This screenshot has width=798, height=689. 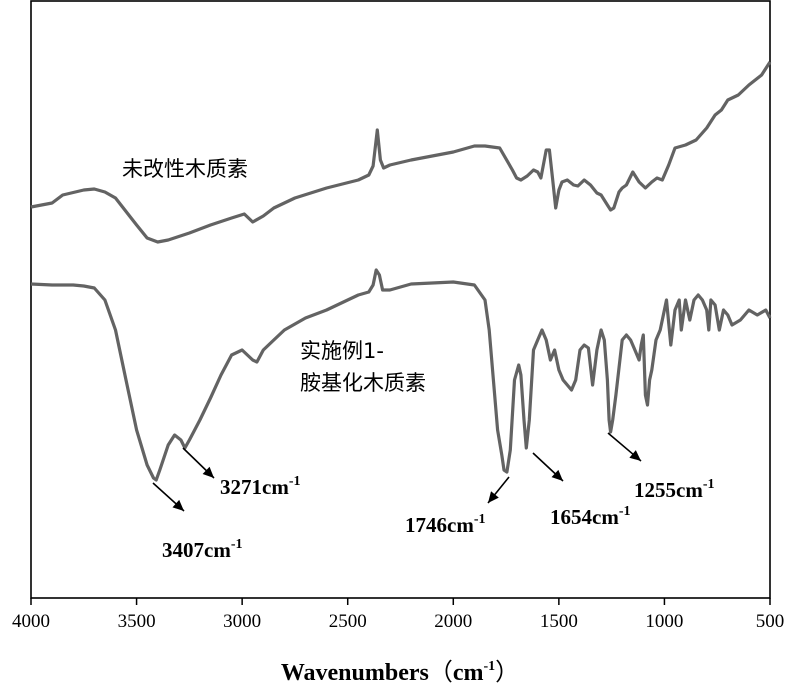 I want to click on x-tick-label: 2000, so click(x=453, y=621).